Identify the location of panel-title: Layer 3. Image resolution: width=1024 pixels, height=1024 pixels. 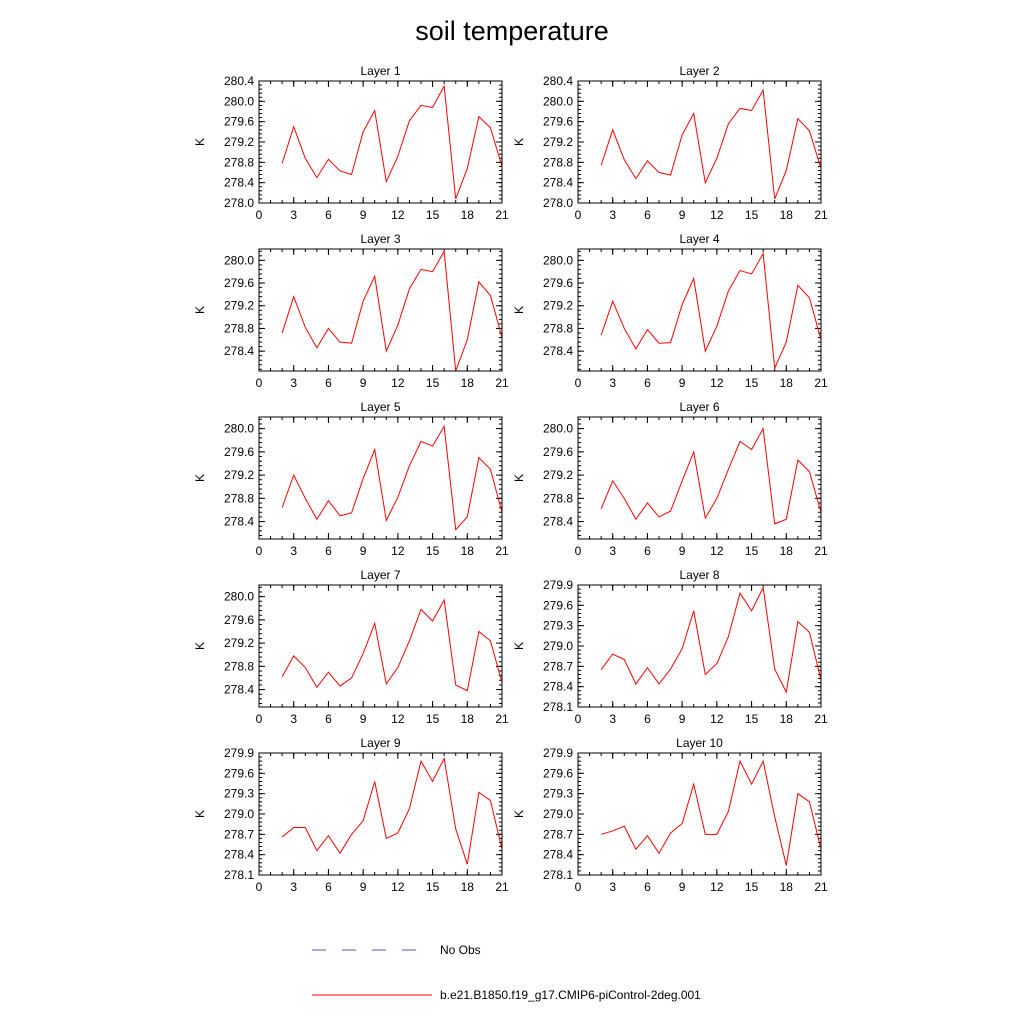
(380, 239).